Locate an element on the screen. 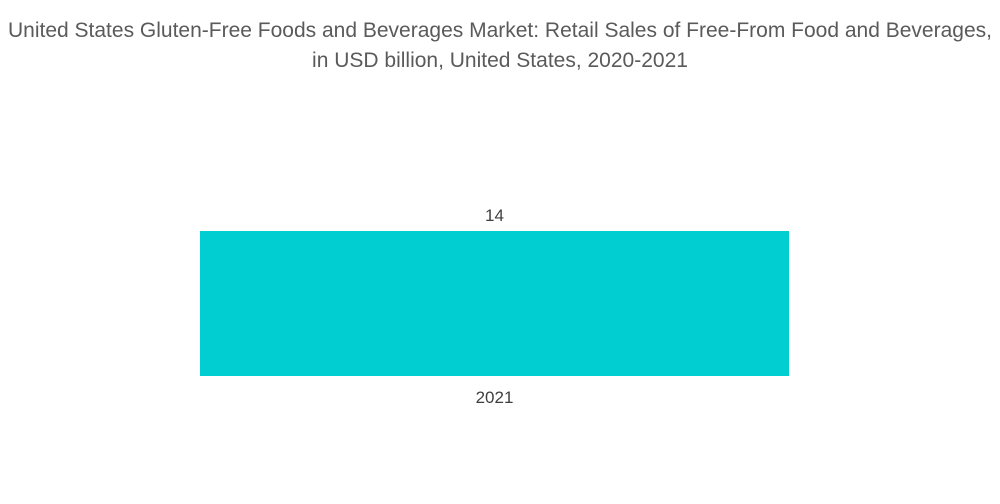 Image resolution: width=1000 pixels, height=504 pixels. data-labels-group: 14 is located at coordinates (494, 215).